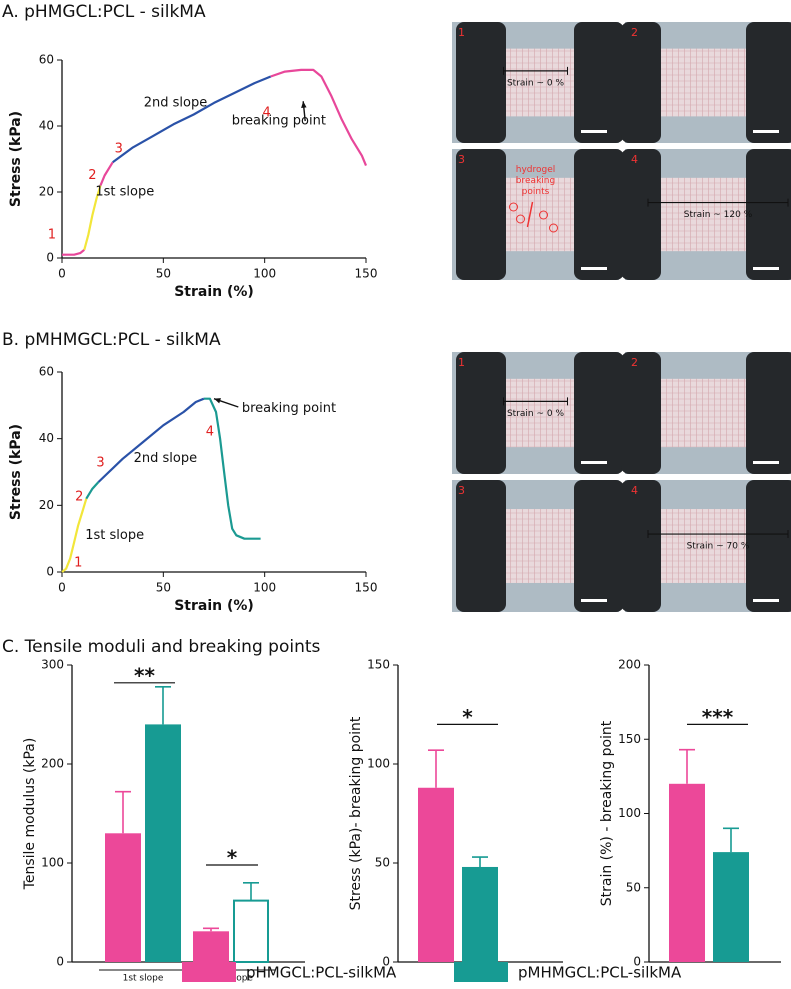 This screenshot has width=791, height=989. What do you see at coordinates (481, 972) in the screenshot?
I see `legend-swatch` at bounding box center [481, 972].